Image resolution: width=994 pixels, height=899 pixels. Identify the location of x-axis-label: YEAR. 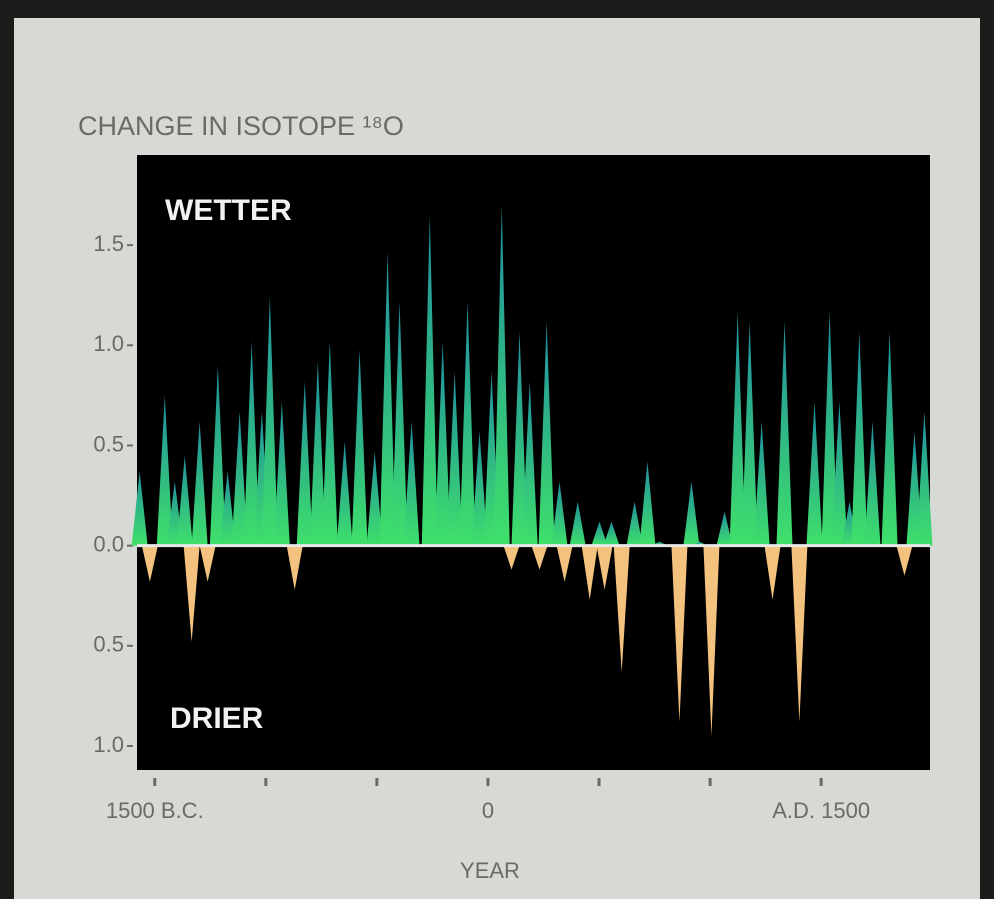
(490, 870).